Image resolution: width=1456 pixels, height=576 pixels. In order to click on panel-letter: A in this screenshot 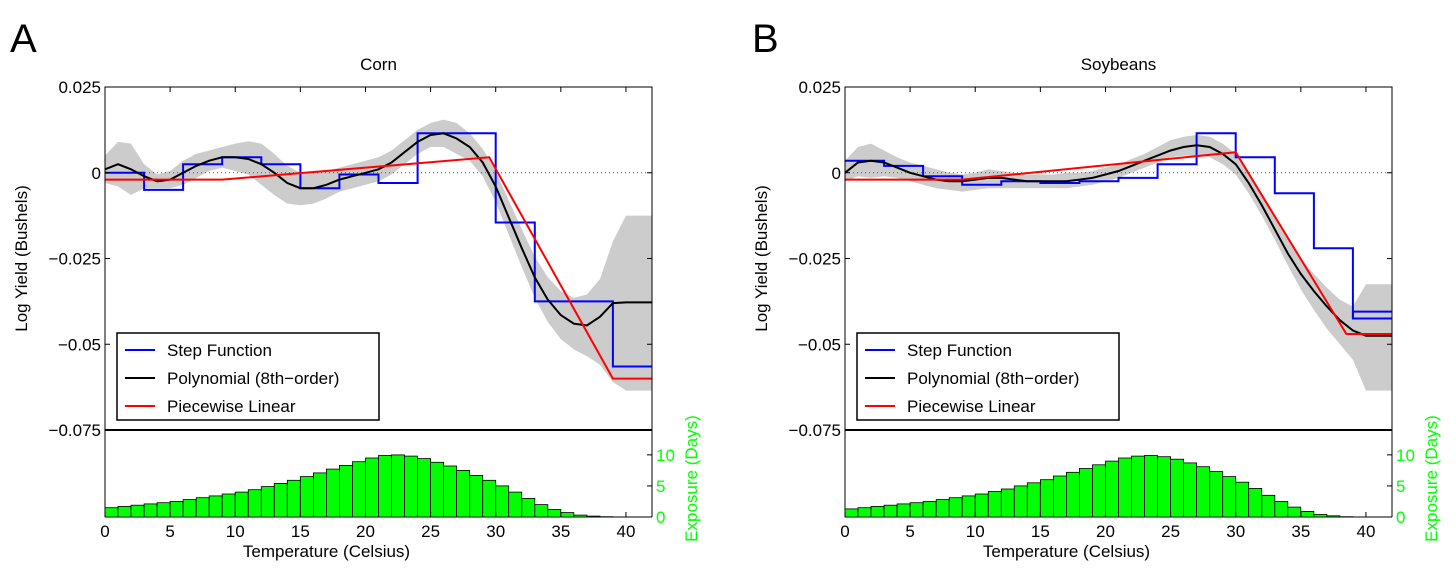, I will do `click(23, 39)`.